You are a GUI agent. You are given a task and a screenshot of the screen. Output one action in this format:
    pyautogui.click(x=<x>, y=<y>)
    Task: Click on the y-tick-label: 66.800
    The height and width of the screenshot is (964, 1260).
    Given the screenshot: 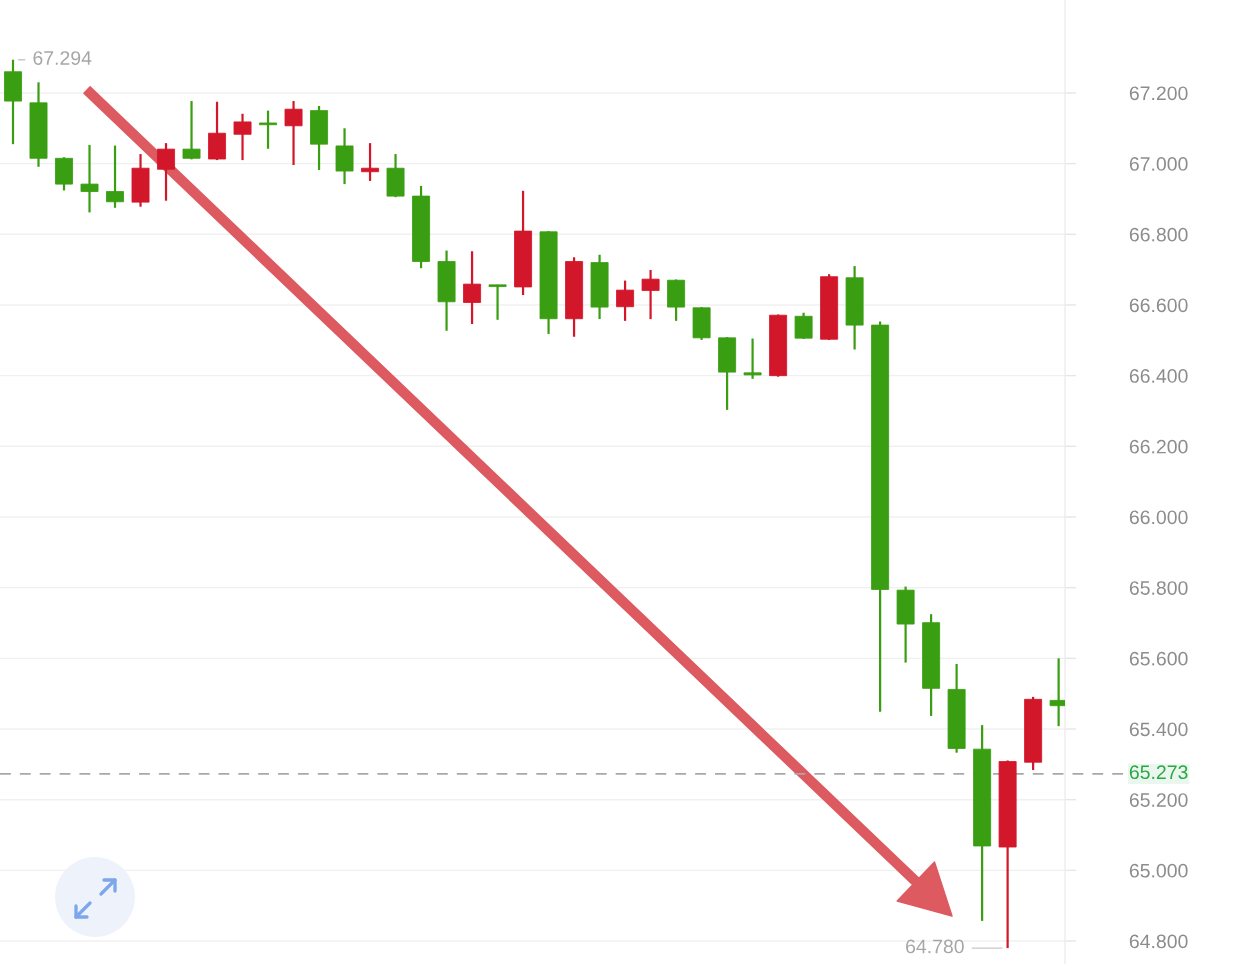 What is the action you would take?
    pyautogui.click(x=1158, y=234)
    